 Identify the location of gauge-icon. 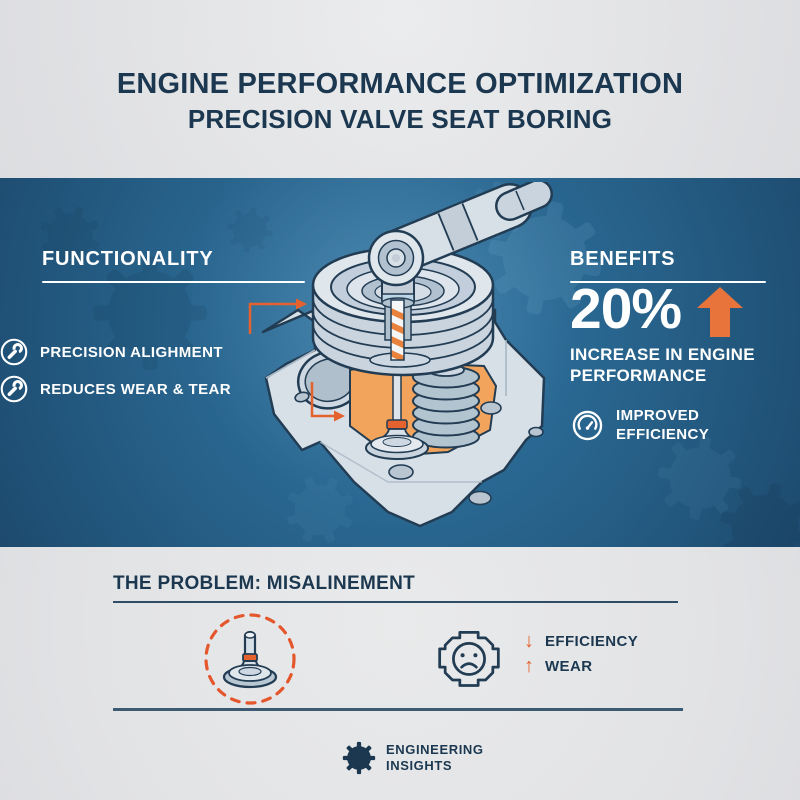
(587, 425).